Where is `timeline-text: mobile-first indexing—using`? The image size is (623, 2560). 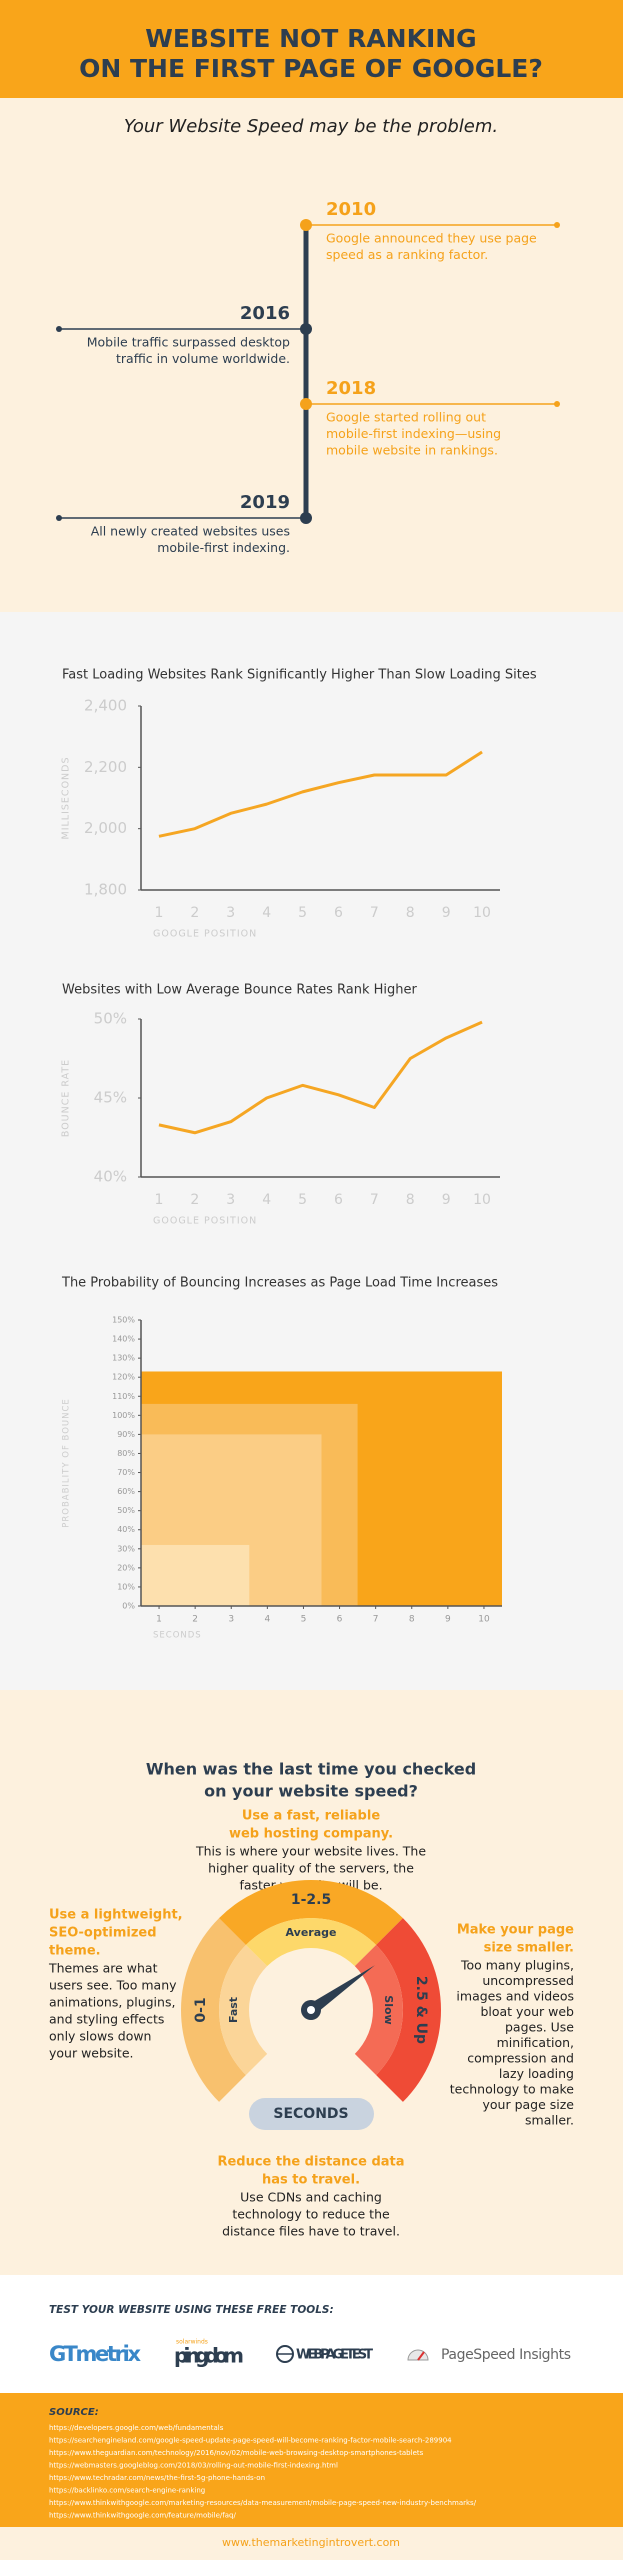
timeline-text: mobile-first indexing—using is located at coordinates (413, 433).